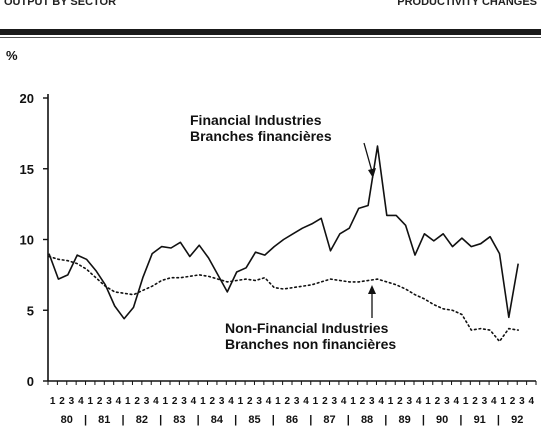 This screenshot has width=541, height=430. I want to click on y-ticks: 0 5 10 15 20, so click(34, 240).